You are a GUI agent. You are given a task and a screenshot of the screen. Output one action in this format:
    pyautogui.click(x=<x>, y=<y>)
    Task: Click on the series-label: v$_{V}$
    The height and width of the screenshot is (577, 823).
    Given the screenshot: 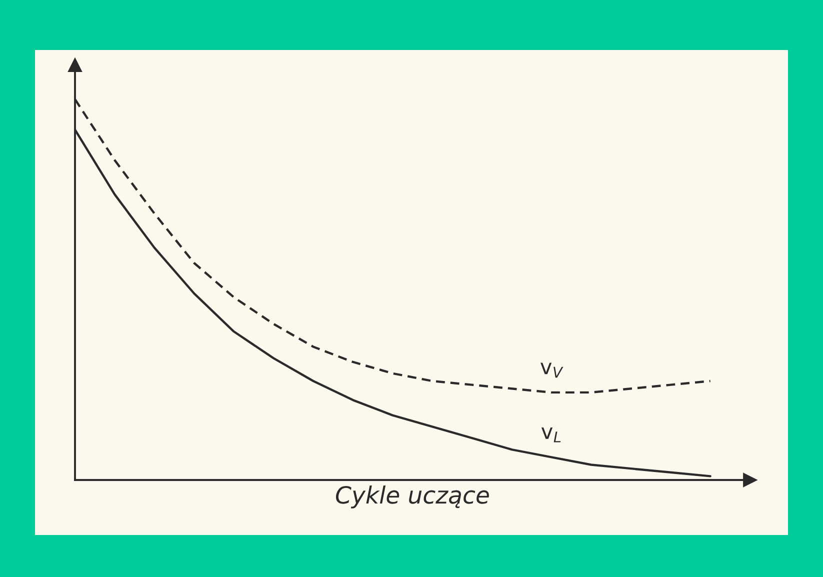 What is the action you would take?
    pyautogui.click(x=552, y=370)
    